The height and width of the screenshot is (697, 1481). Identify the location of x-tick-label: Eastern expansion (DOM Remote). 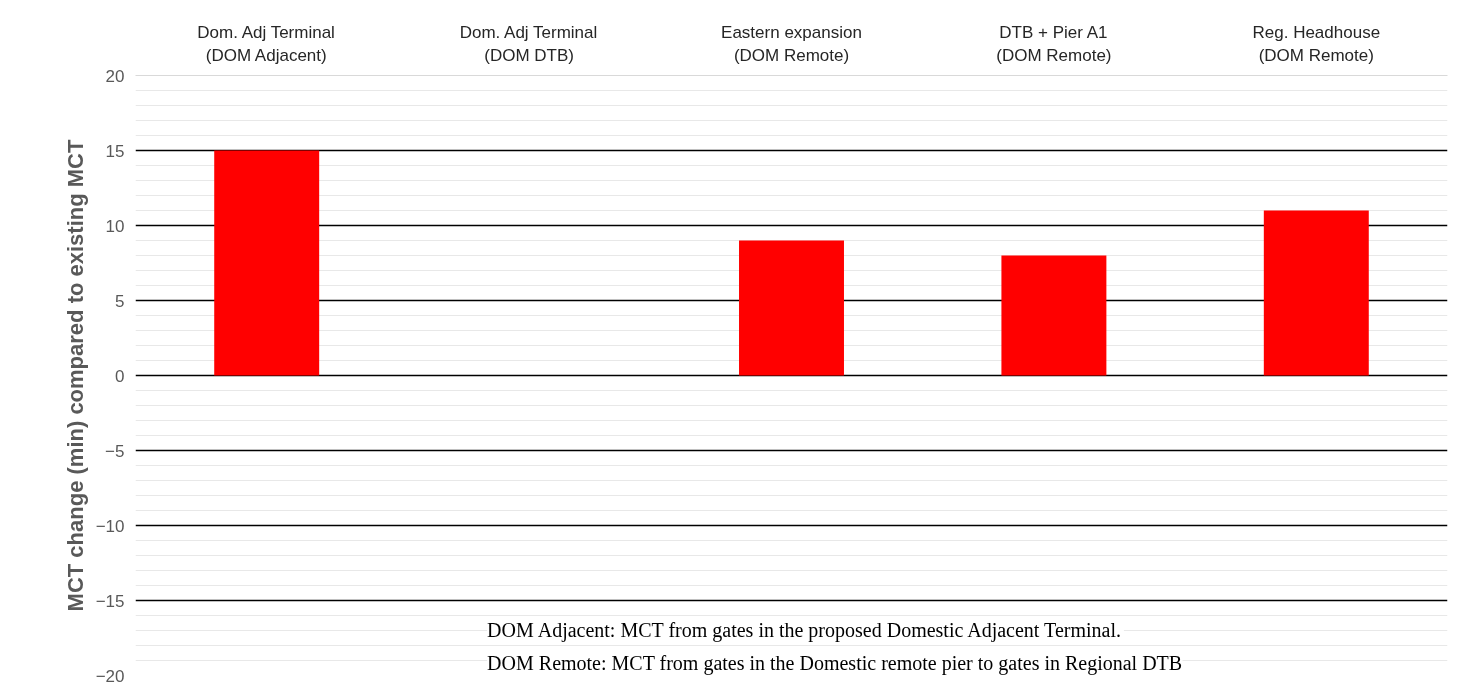
(791, 43).